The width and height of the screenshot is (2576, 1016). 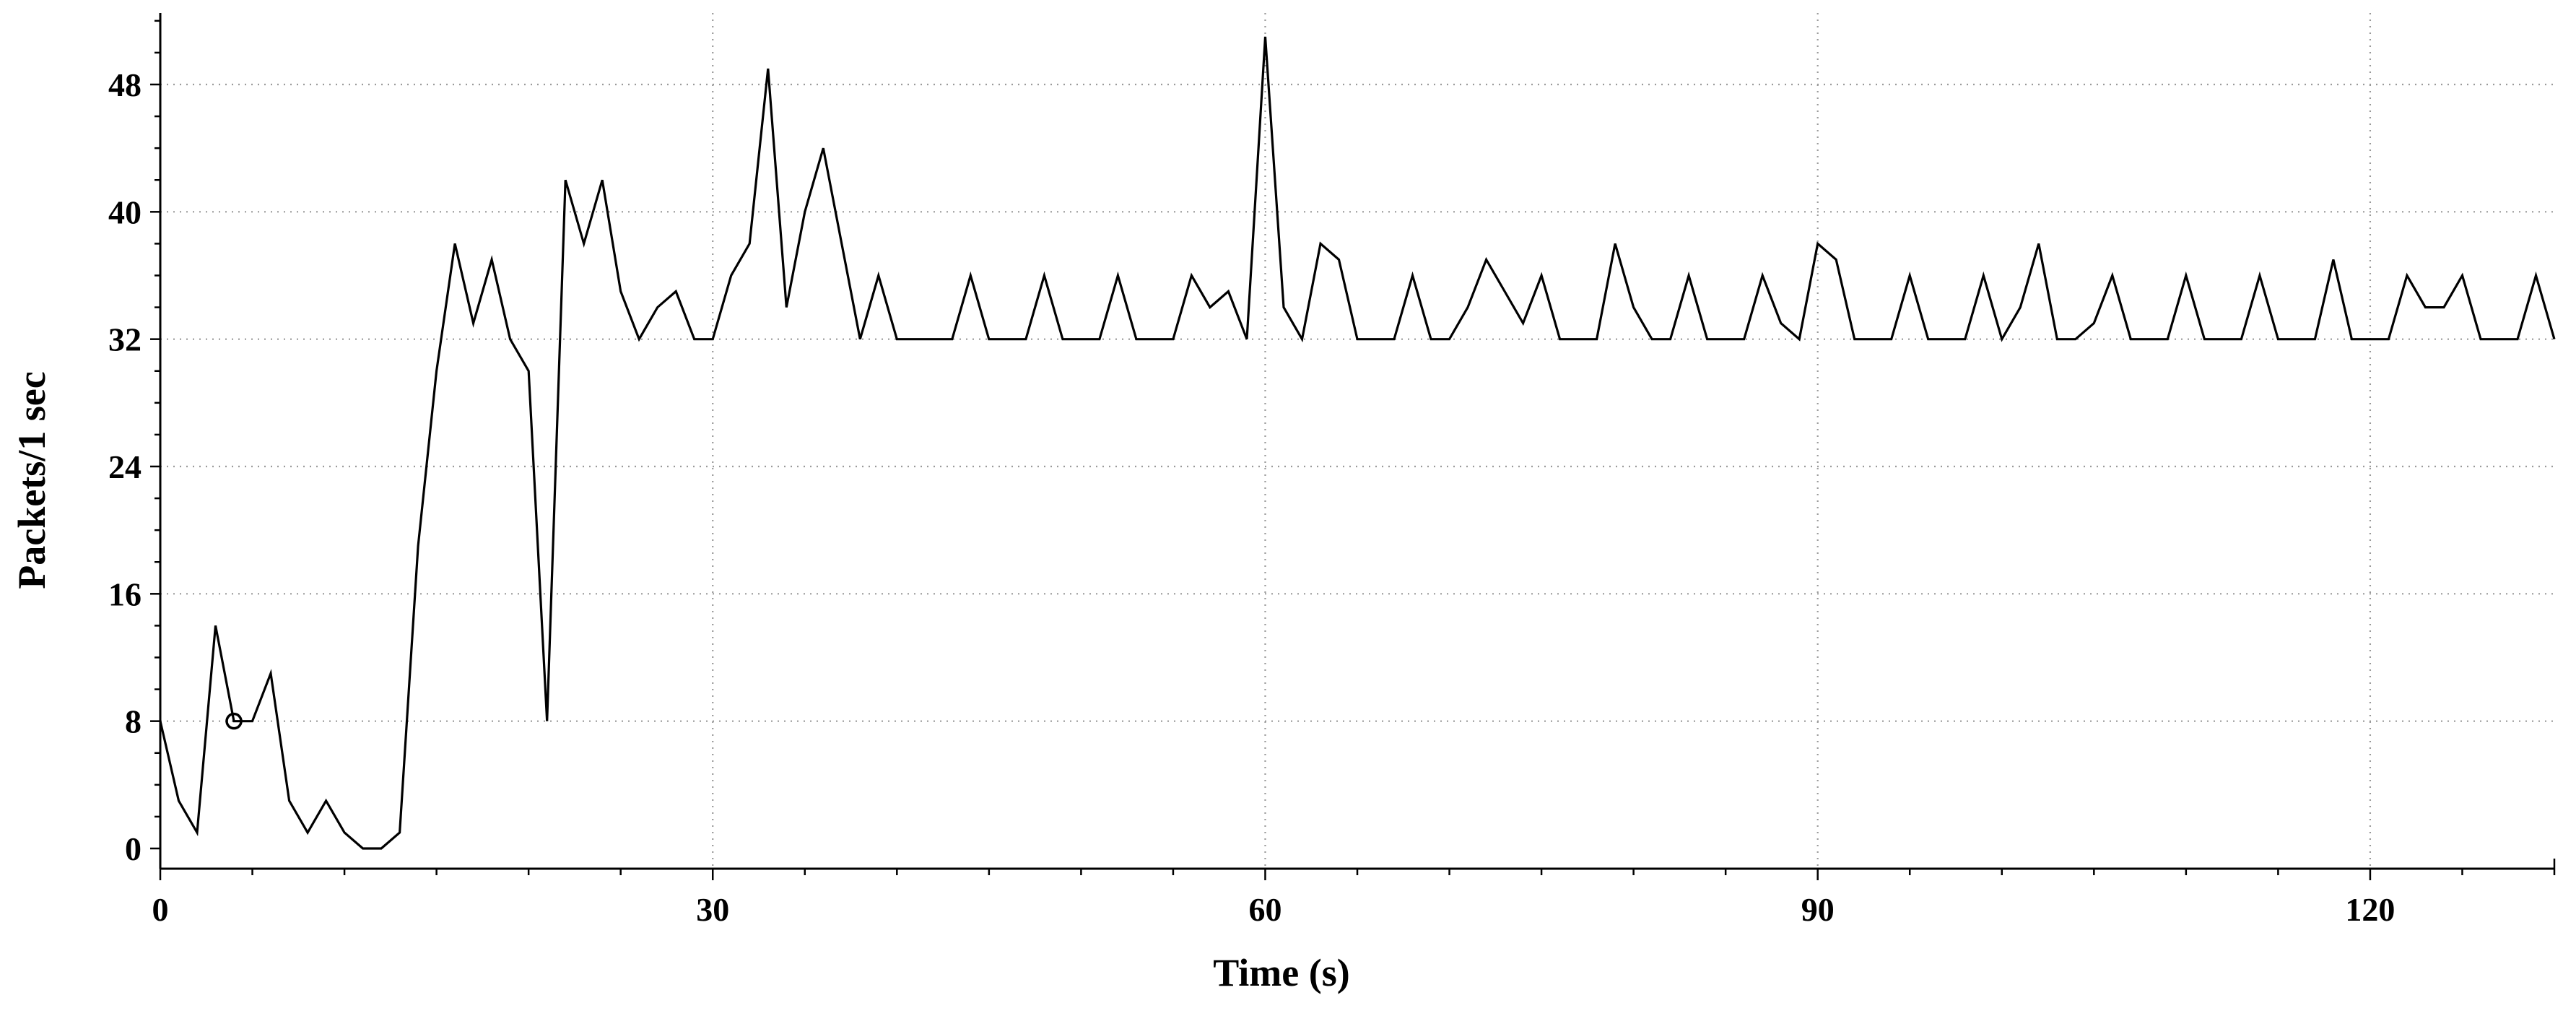 I want to click on y-axis-title: Packets/1 sec, so click(x=31, y=480).